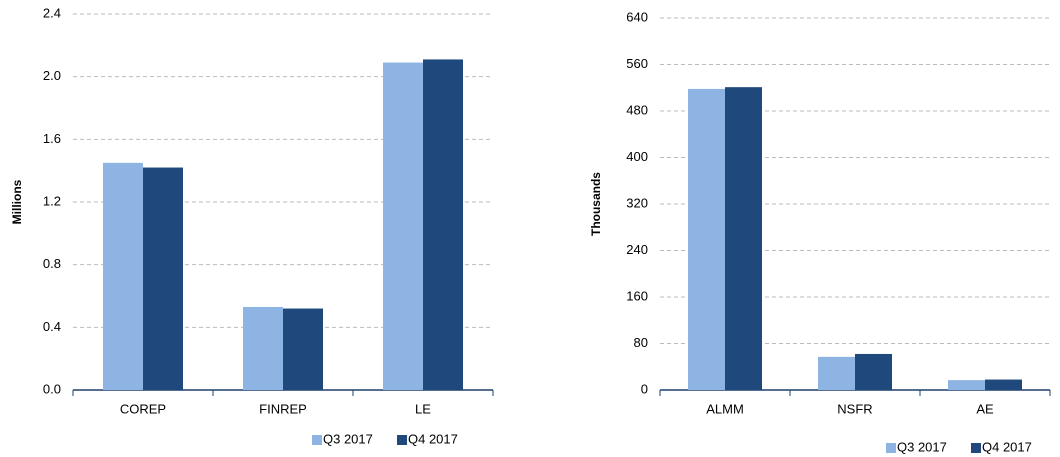  I want to click on x-tick-label: NSFR, so click(854, 408).